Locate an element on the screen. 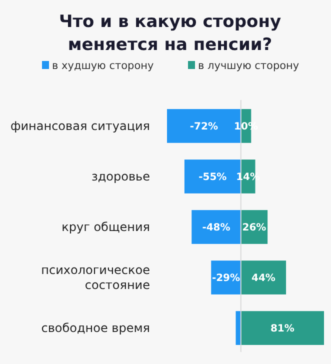  data-label: -72% is located at coordinates (204, 126).